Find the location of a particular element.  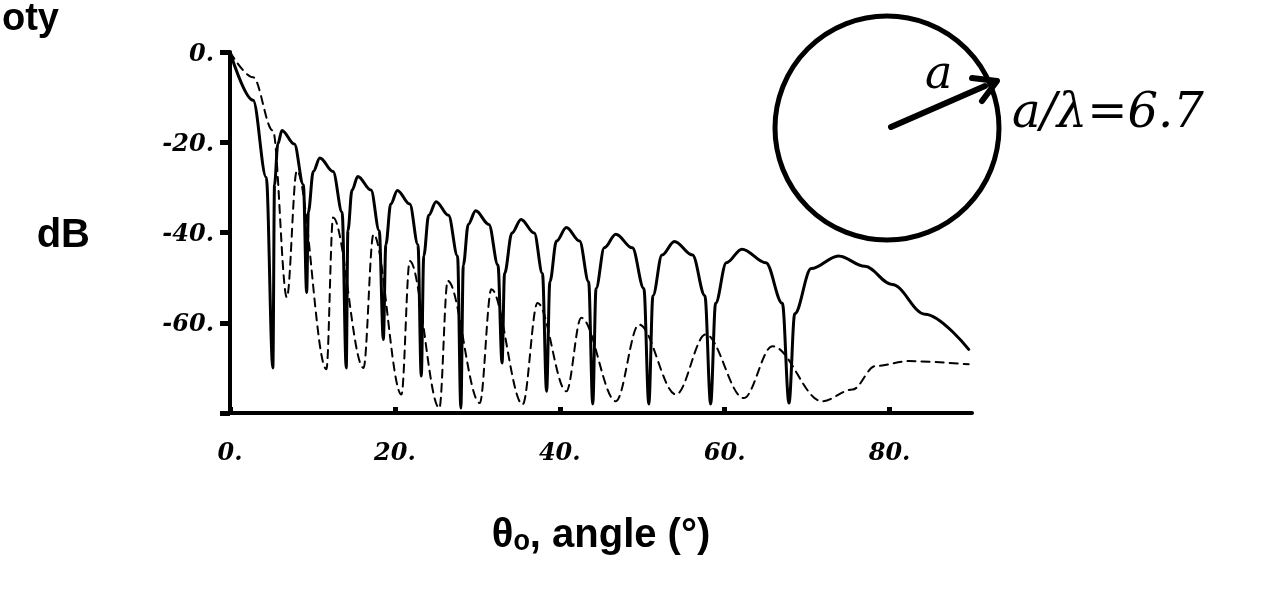

x-tick-label: 0. is located at coordinates (230, 451).